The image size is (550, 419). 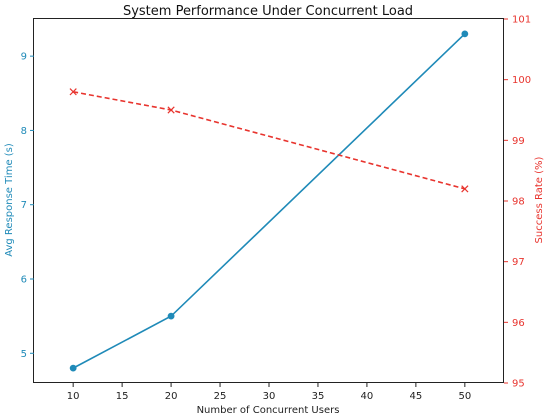 What do you see at coordinates (268, 410) in the screenshot?
I see `x-axis-label: Number of Concurrent Users` at bounding box center [268, 410].